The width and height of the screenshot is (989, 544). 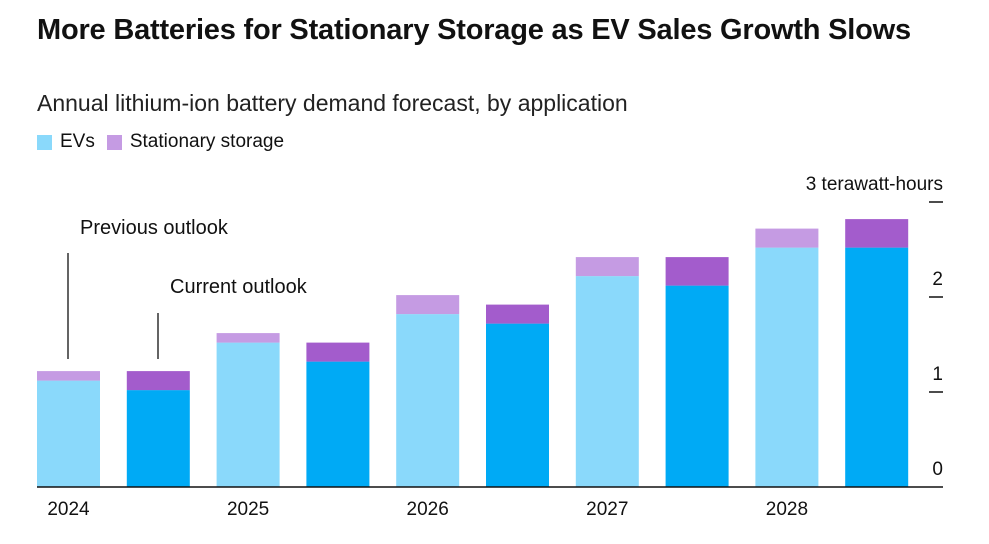 What do you see at coordinates (517, 314) in the screenshot?
I see `bar-storage-2026-current` at bounding box center [517, 314].